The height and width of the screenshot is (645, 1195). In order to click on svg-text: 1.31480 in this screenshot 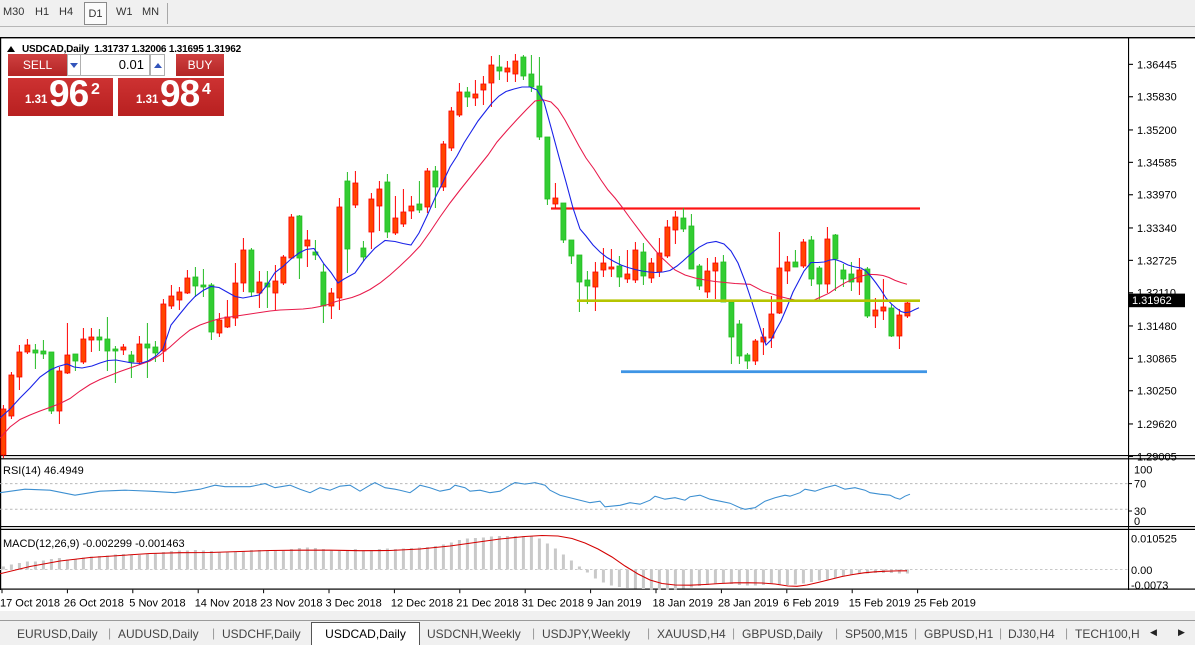, I will do `click(1157, 327)`.